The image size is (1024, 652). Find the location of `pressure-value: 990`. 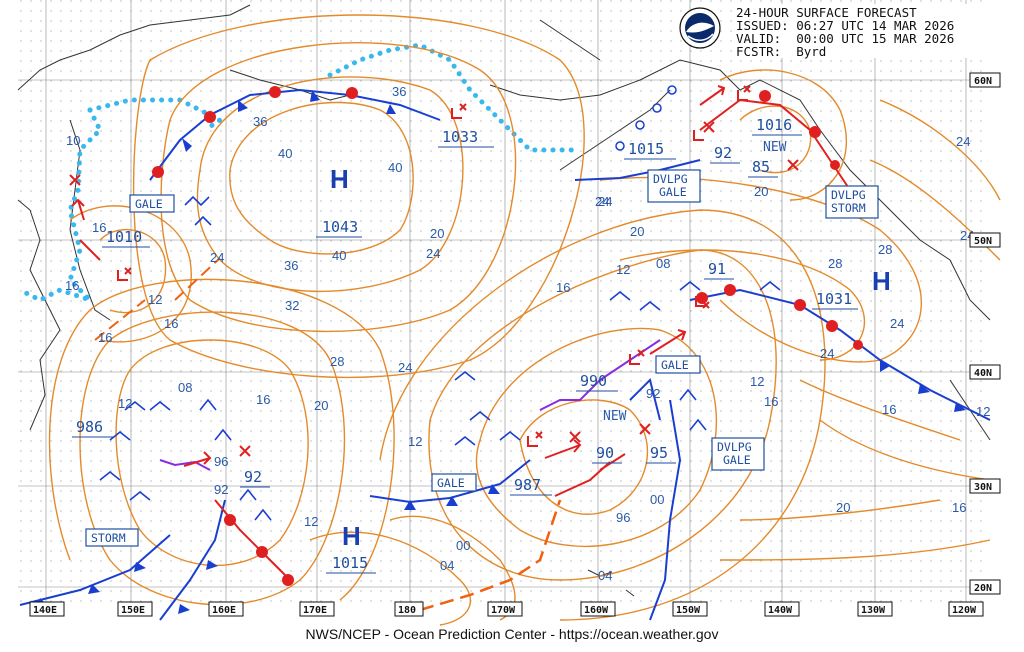

pressure-value: 990 is located at coordinates (593, 381).